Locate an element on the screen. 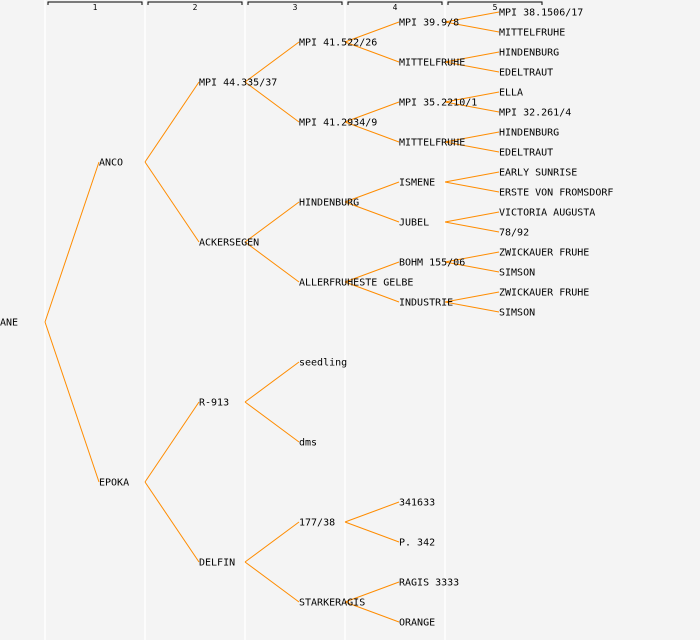 This screenshot has width=700, height=640. pedigree-node-label: 177/38 is located at coordinates (317, 523).